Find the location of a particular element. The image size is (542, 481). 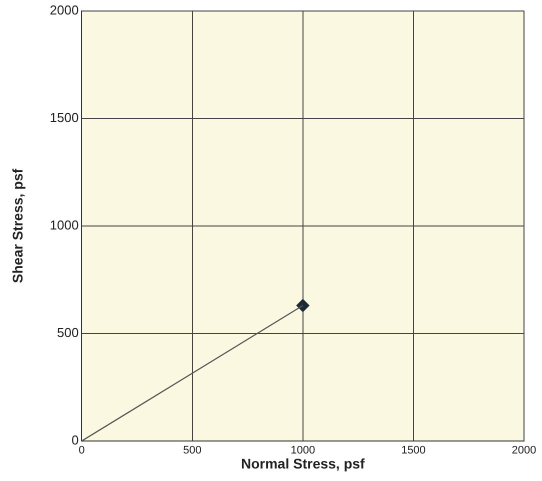

x-tick-label: 500 is located at coordinates (192, 450).